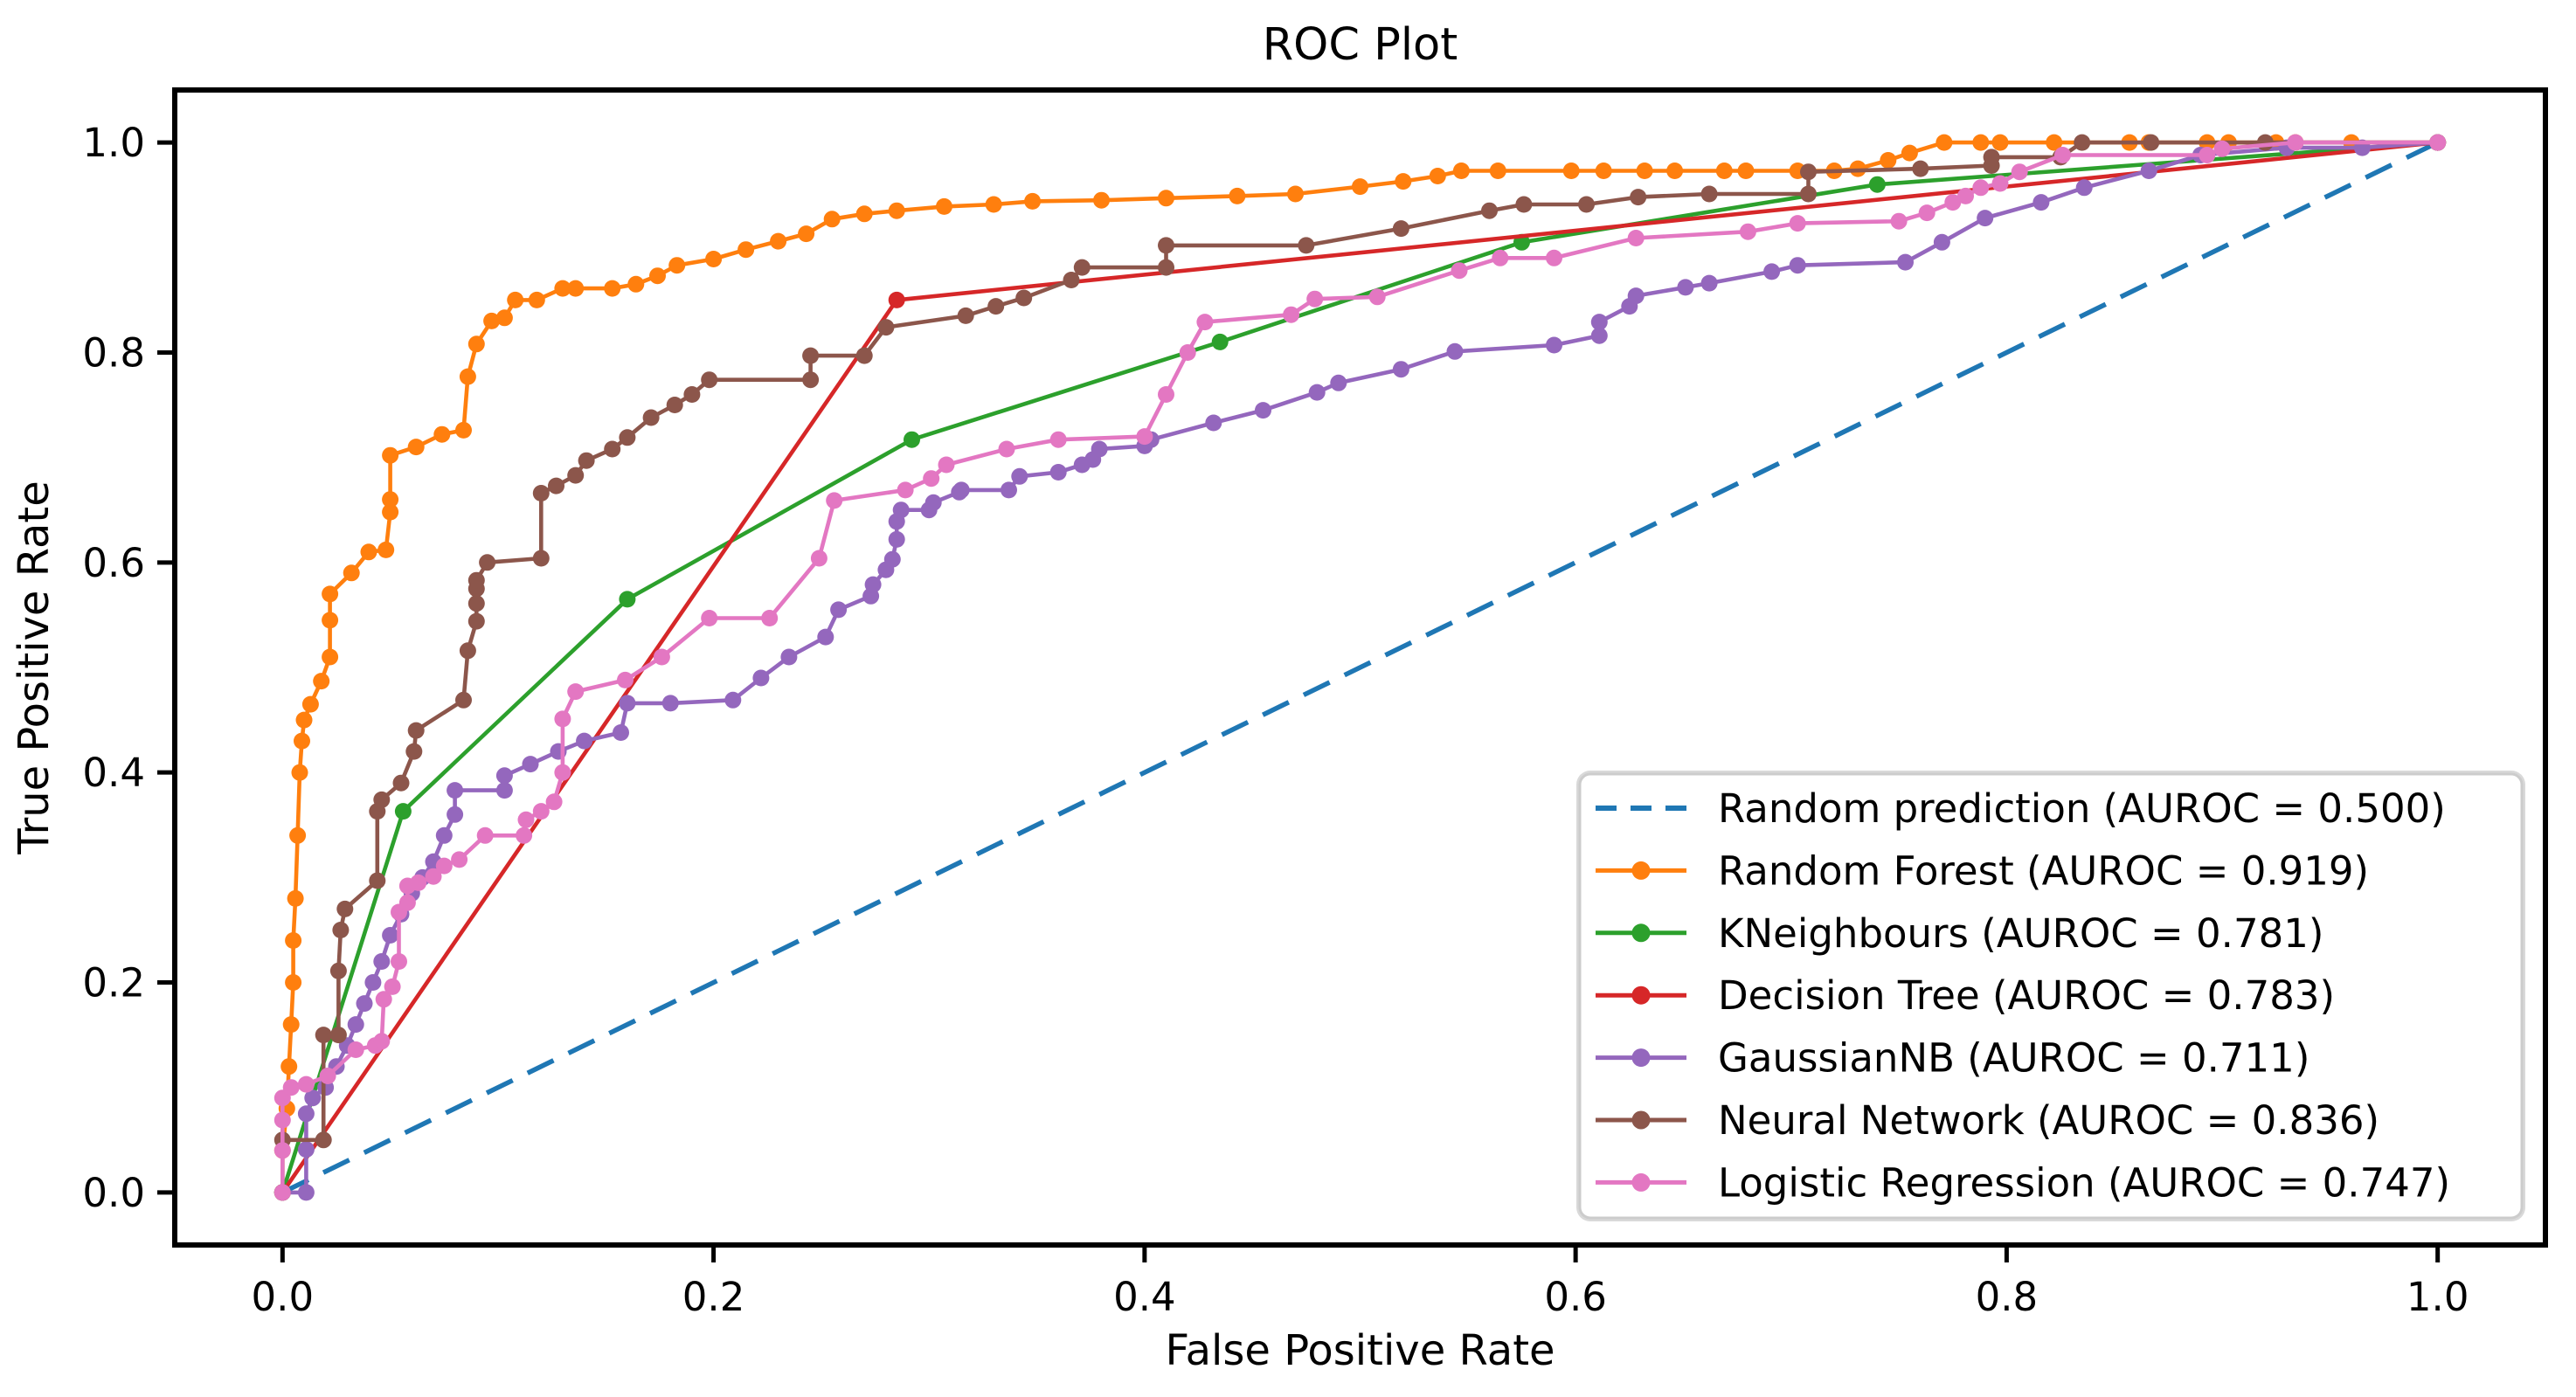  I want to click on x-axis-tick-label: 0.2, so click(713, 1297).